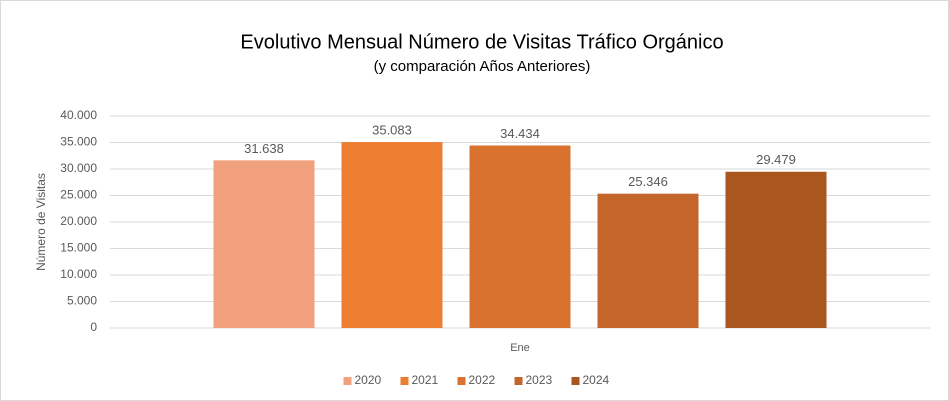 The height and width of the screenshot is (401, 949). I want to click on data-label: 31.638, so click(264, 148).